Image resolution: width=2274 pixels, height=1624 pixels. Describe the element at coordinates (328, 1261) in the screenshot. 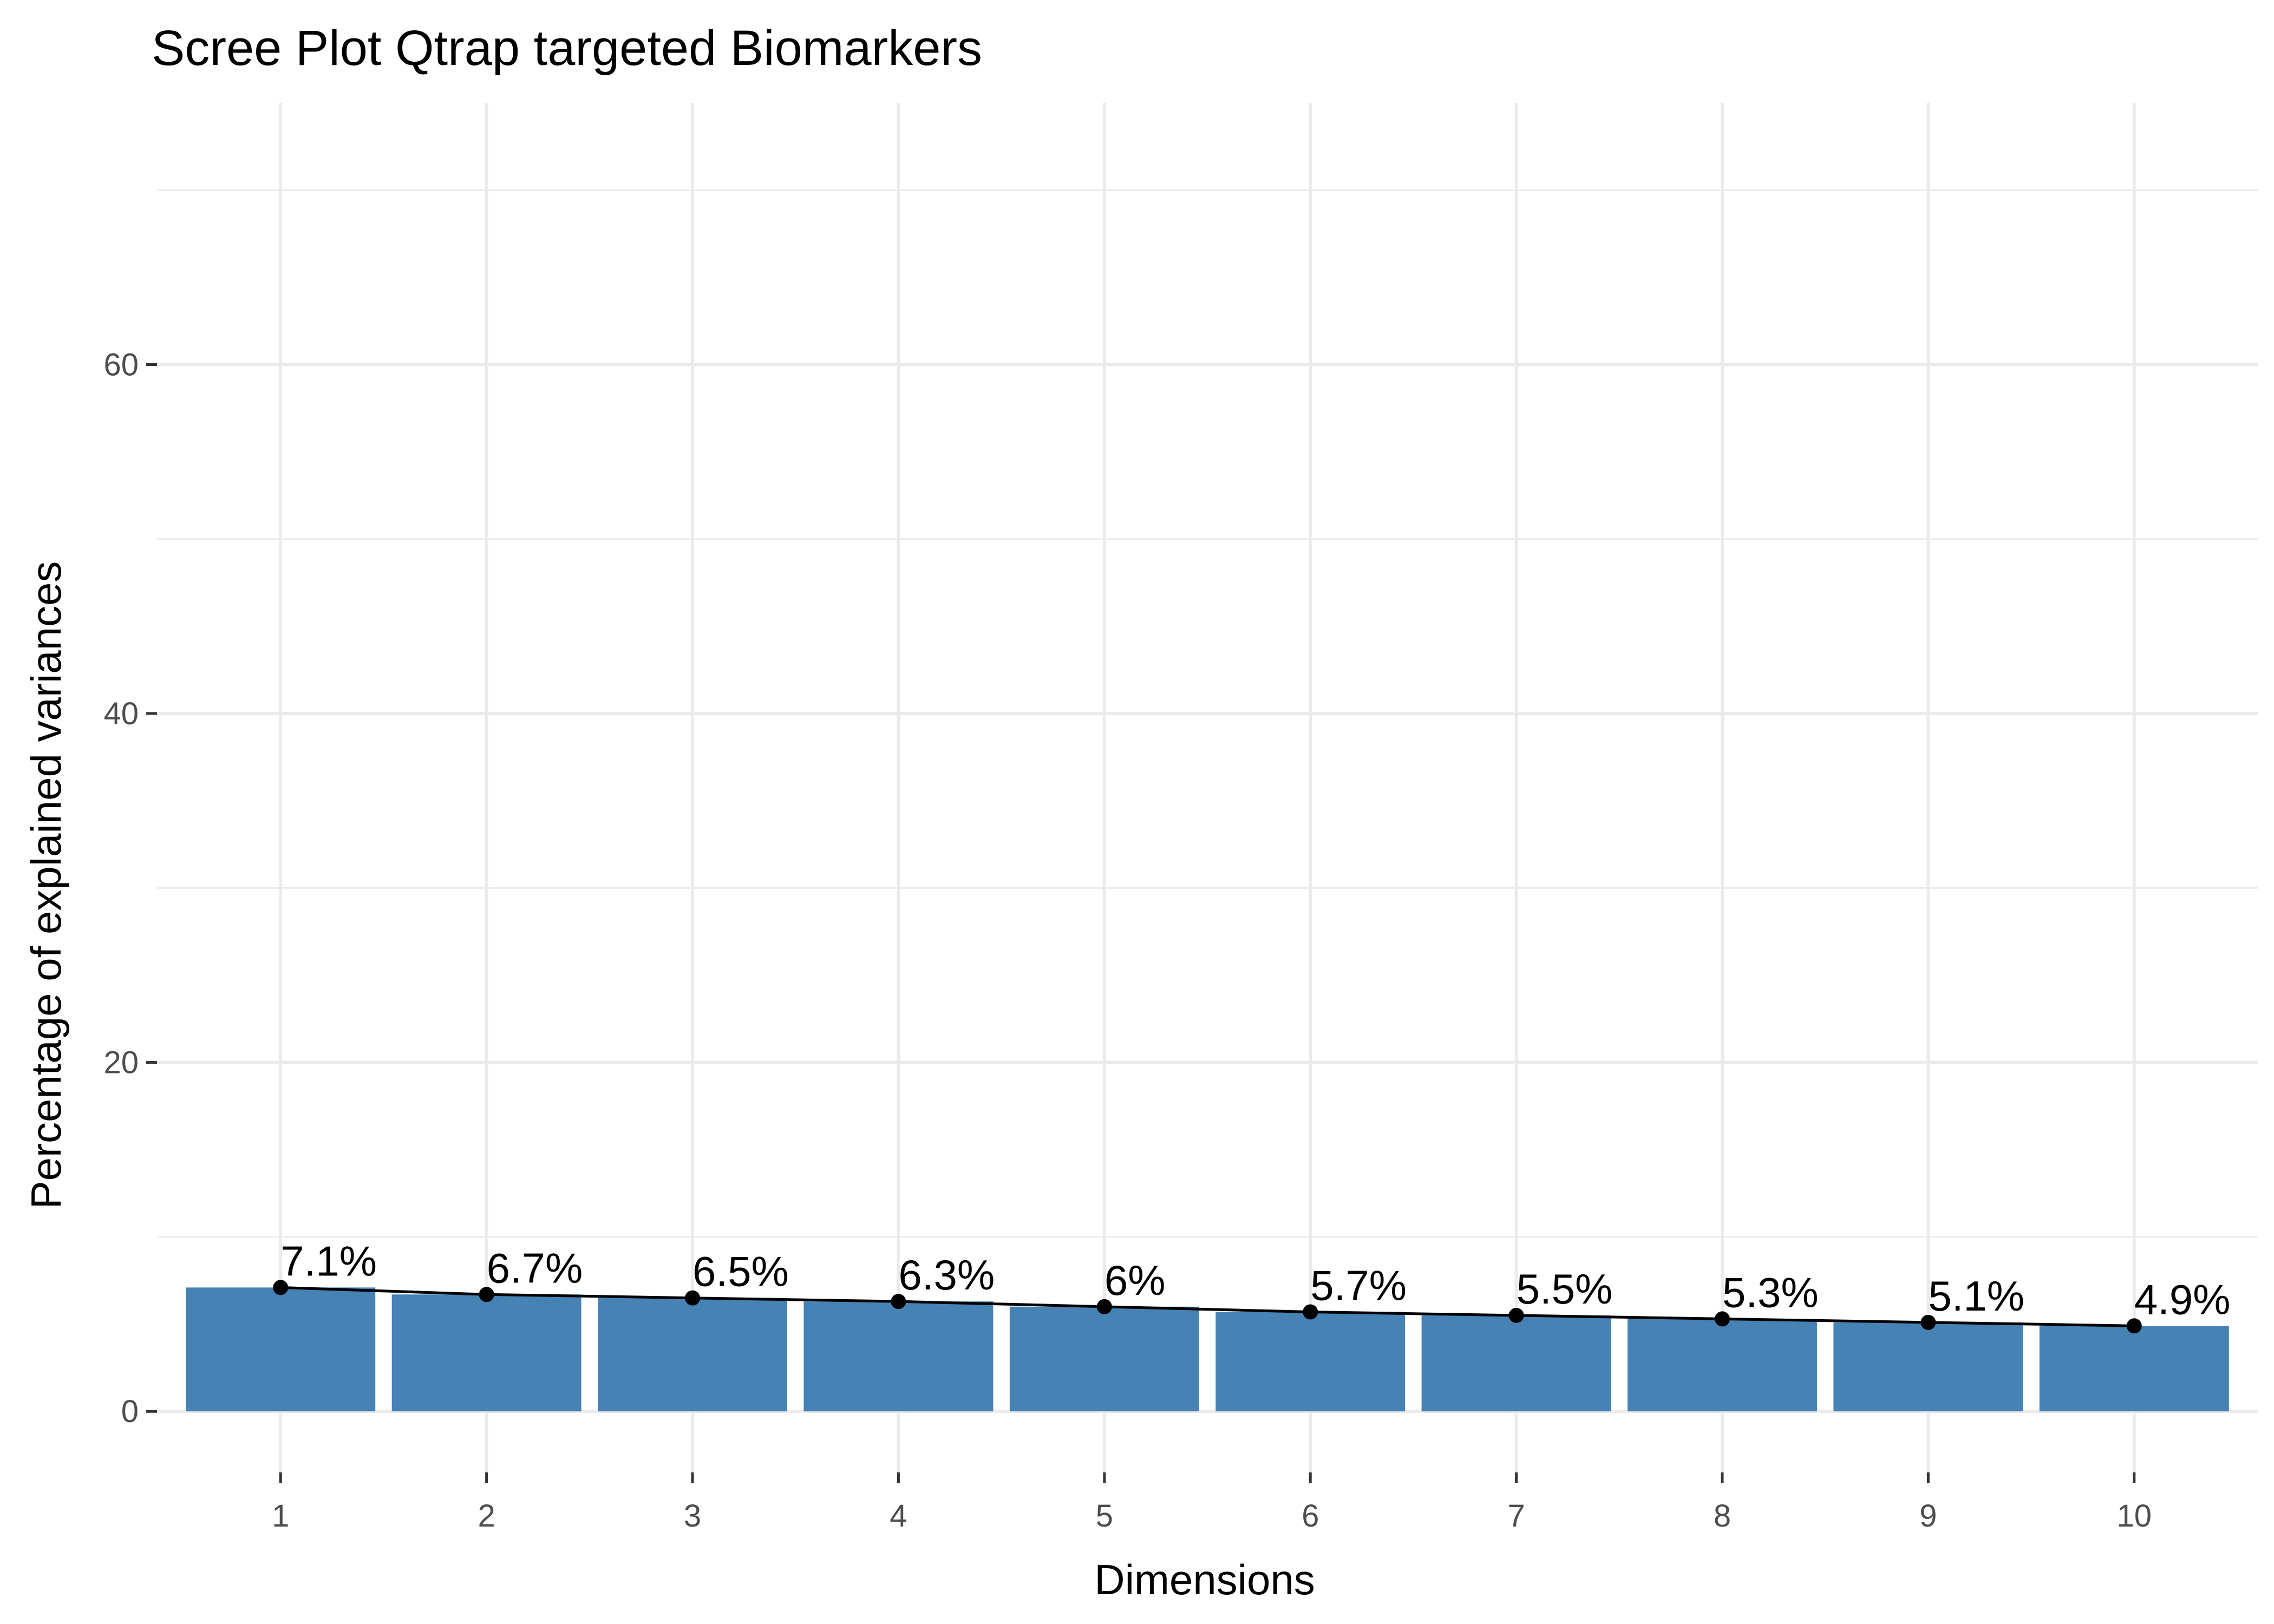

I see `data-label: 7.1%` at that location.